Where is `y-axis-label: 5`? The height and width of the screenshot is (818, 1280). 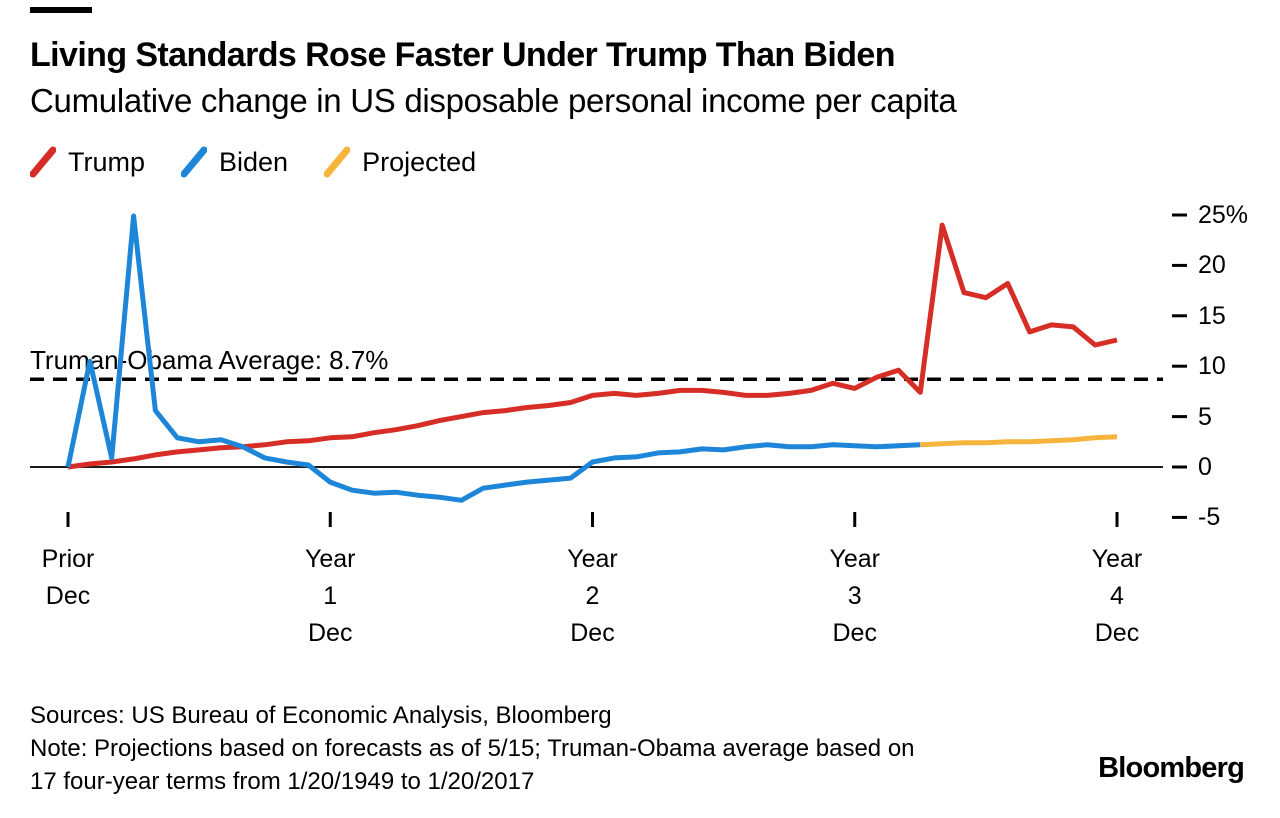
y-axis-label: 5 is located at coordinates (1205, 416).